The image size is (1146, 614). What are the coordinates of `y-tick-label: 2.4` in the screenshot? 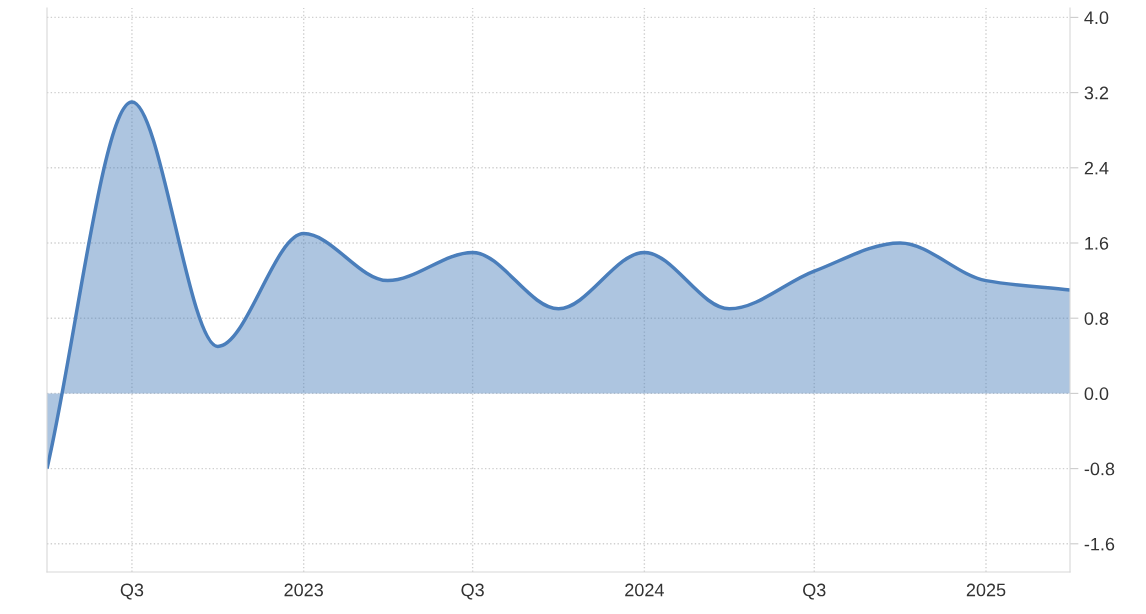 It's located at (1096, 168).